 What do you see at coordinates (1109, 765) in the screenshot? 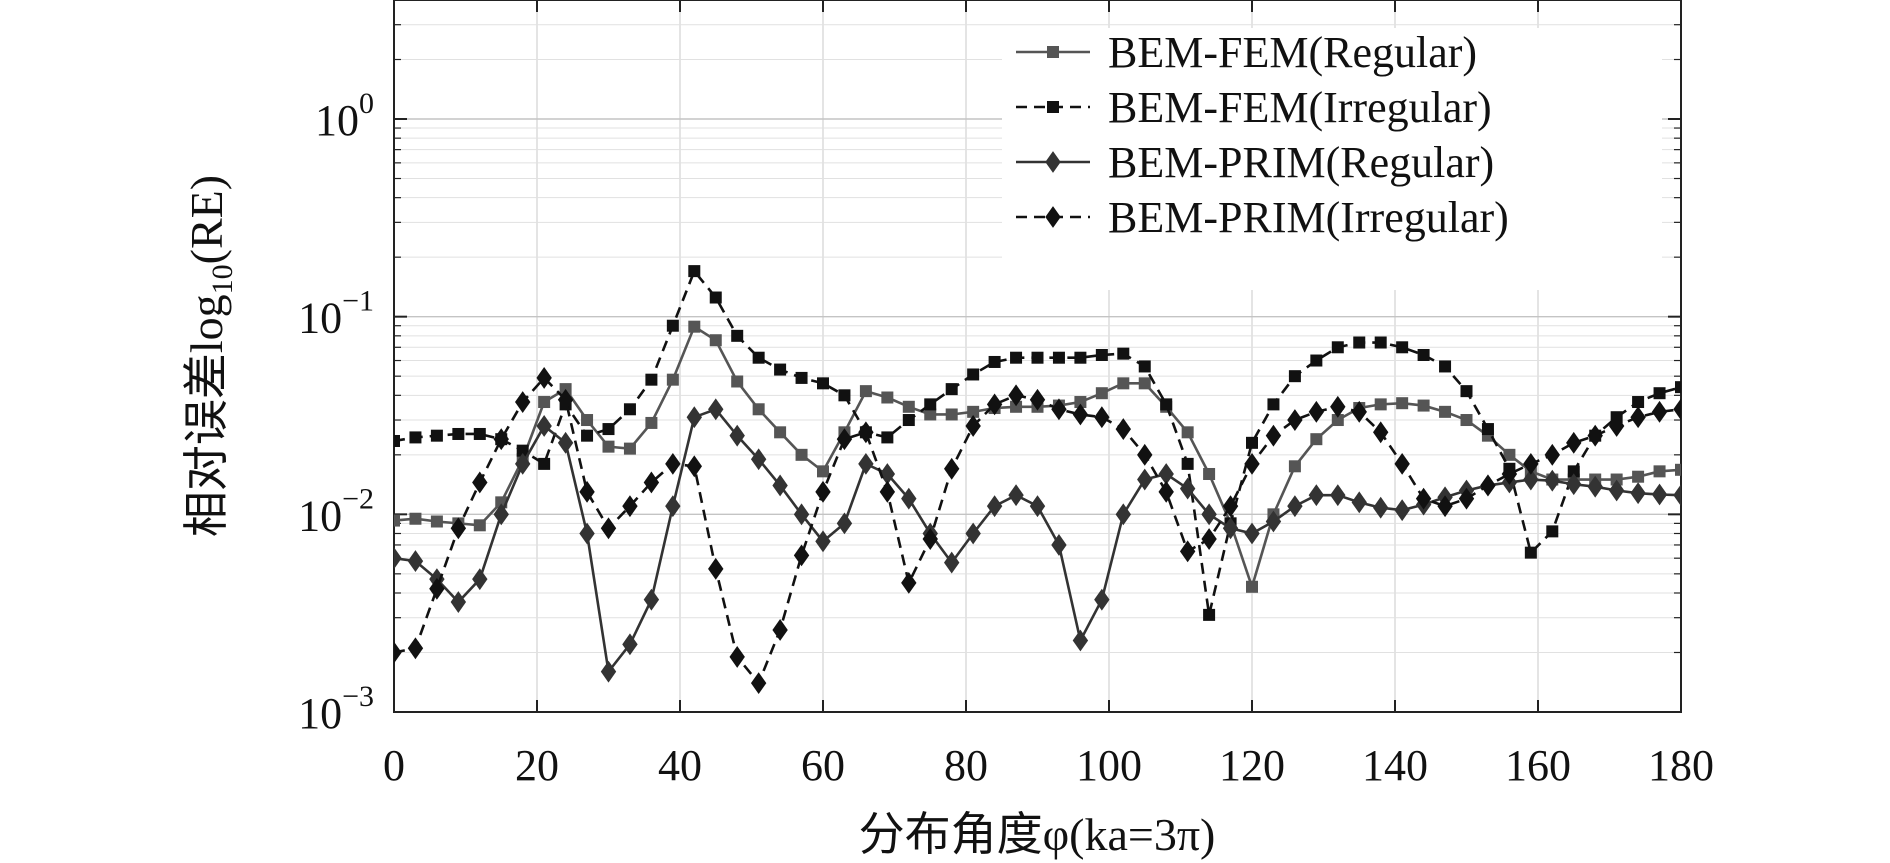
I see `x-tick-label: 100` at bounding box center [1109, 765].